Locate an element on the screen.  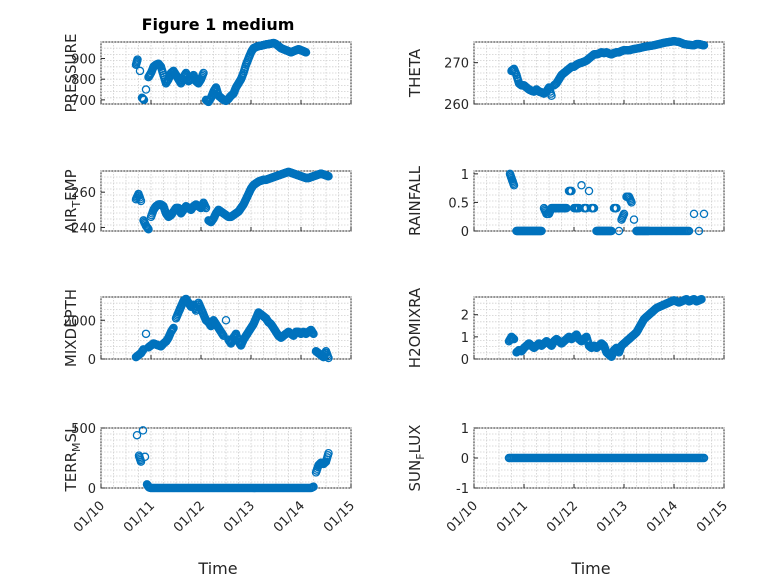
y-axis-label-sub: T is located at coordinates (76, 205).